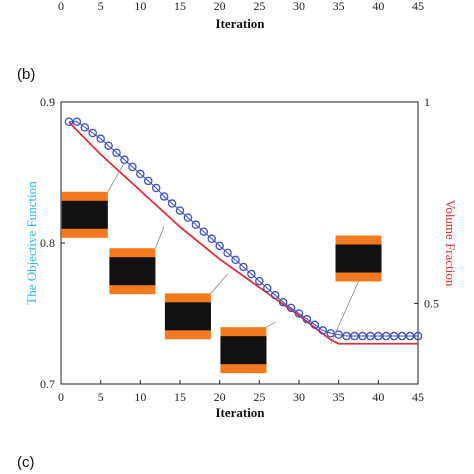 This screenshot has width=474, height=474. I want to click on y-tick-label: 0.7, so click(47, 384).